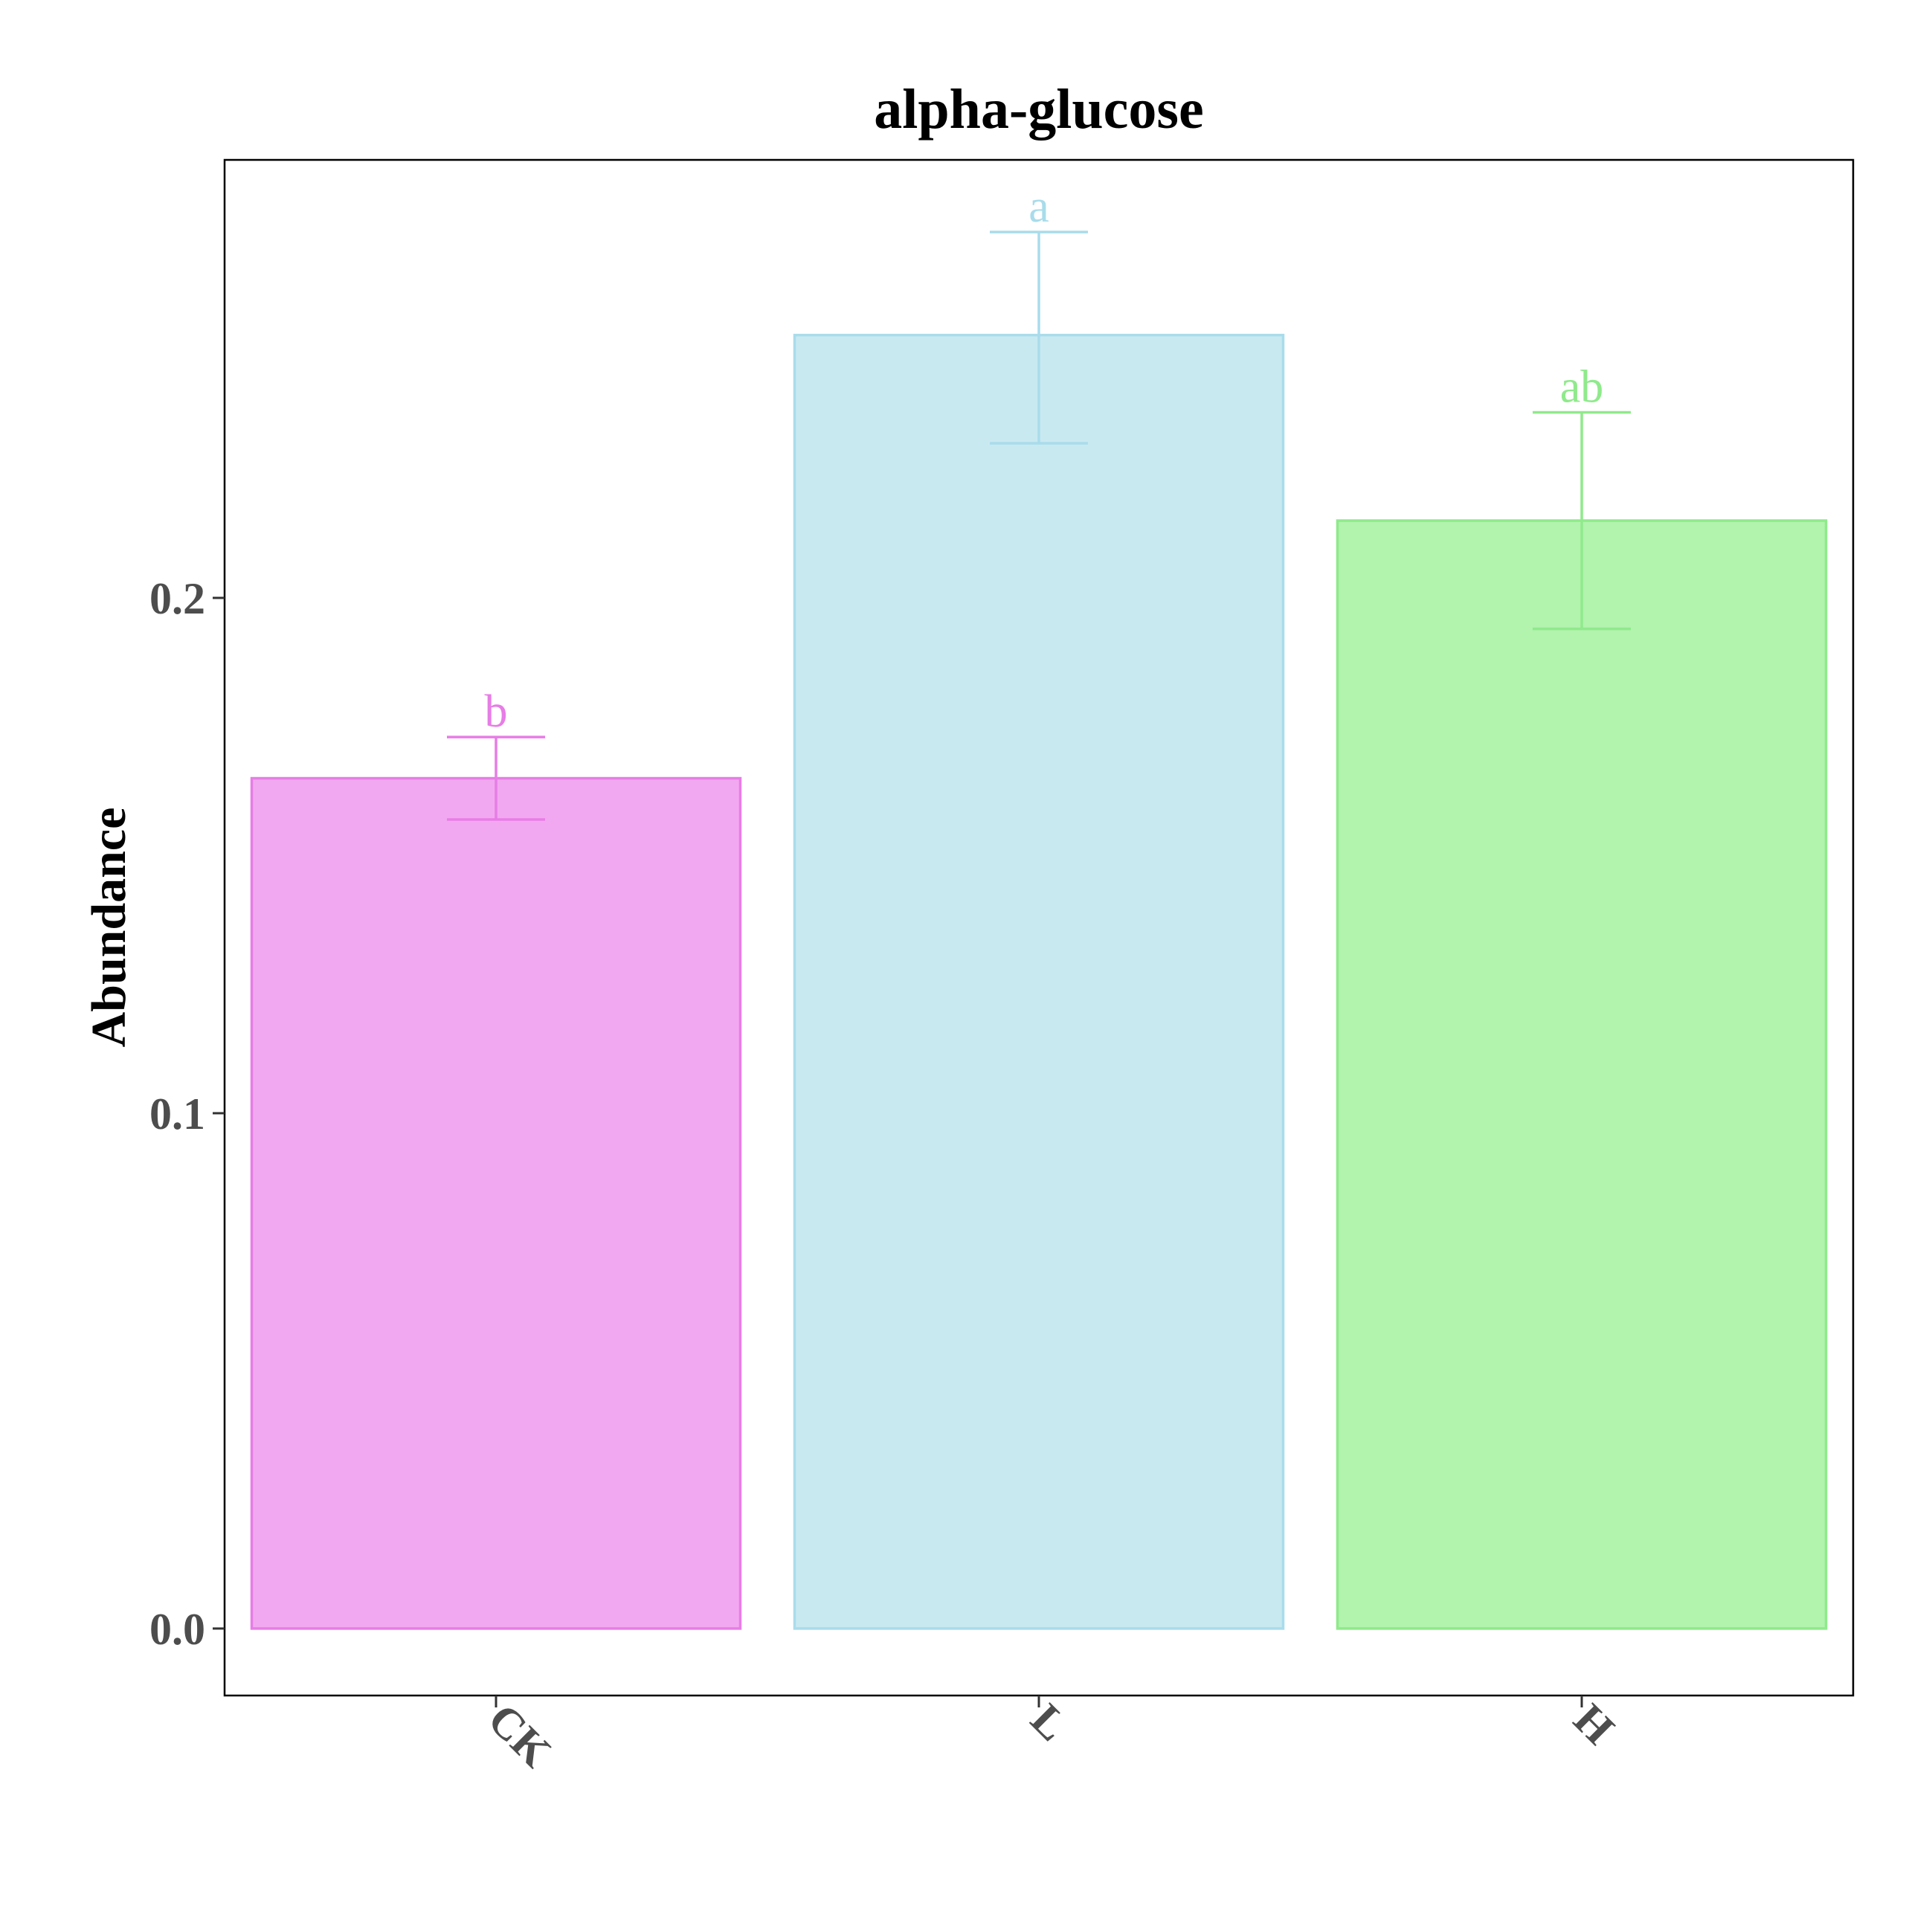 This screenshot has width=1932, height=1932. I want to click on error-bar-l, so click(1039, 338).